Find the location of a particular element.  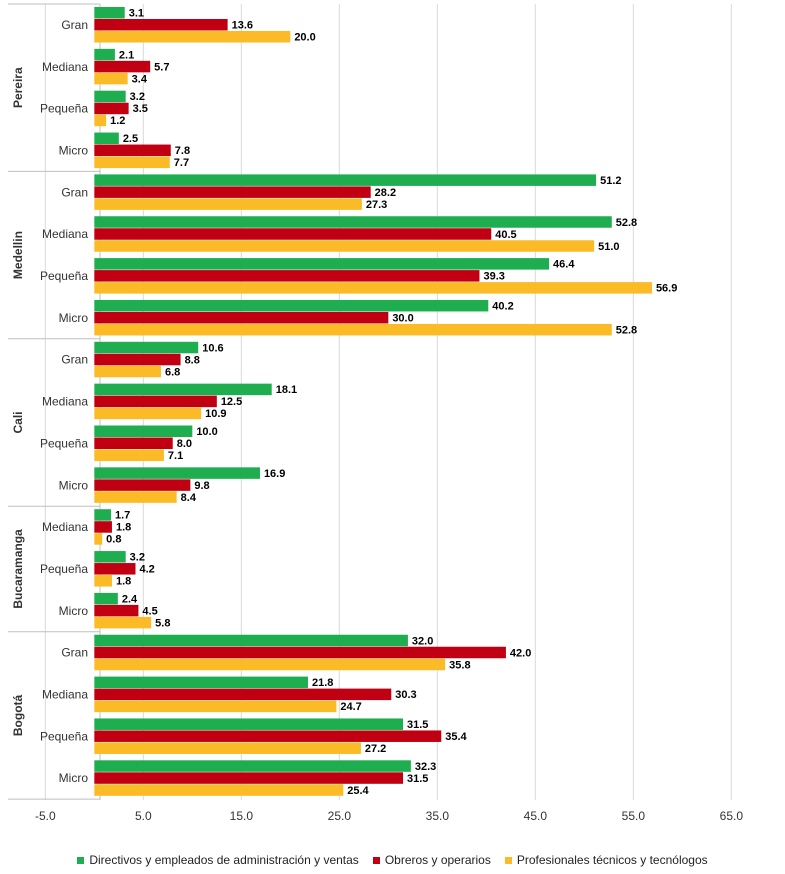

data-label: 7.1 is located at coordinates (175, 456).